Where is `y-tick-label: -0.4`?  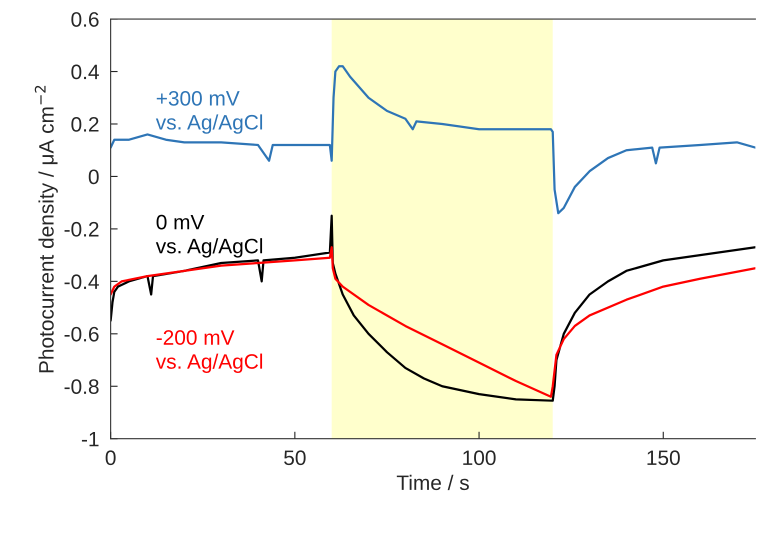
y-tick-label: -0.4 is located at coordinates (81, 282).